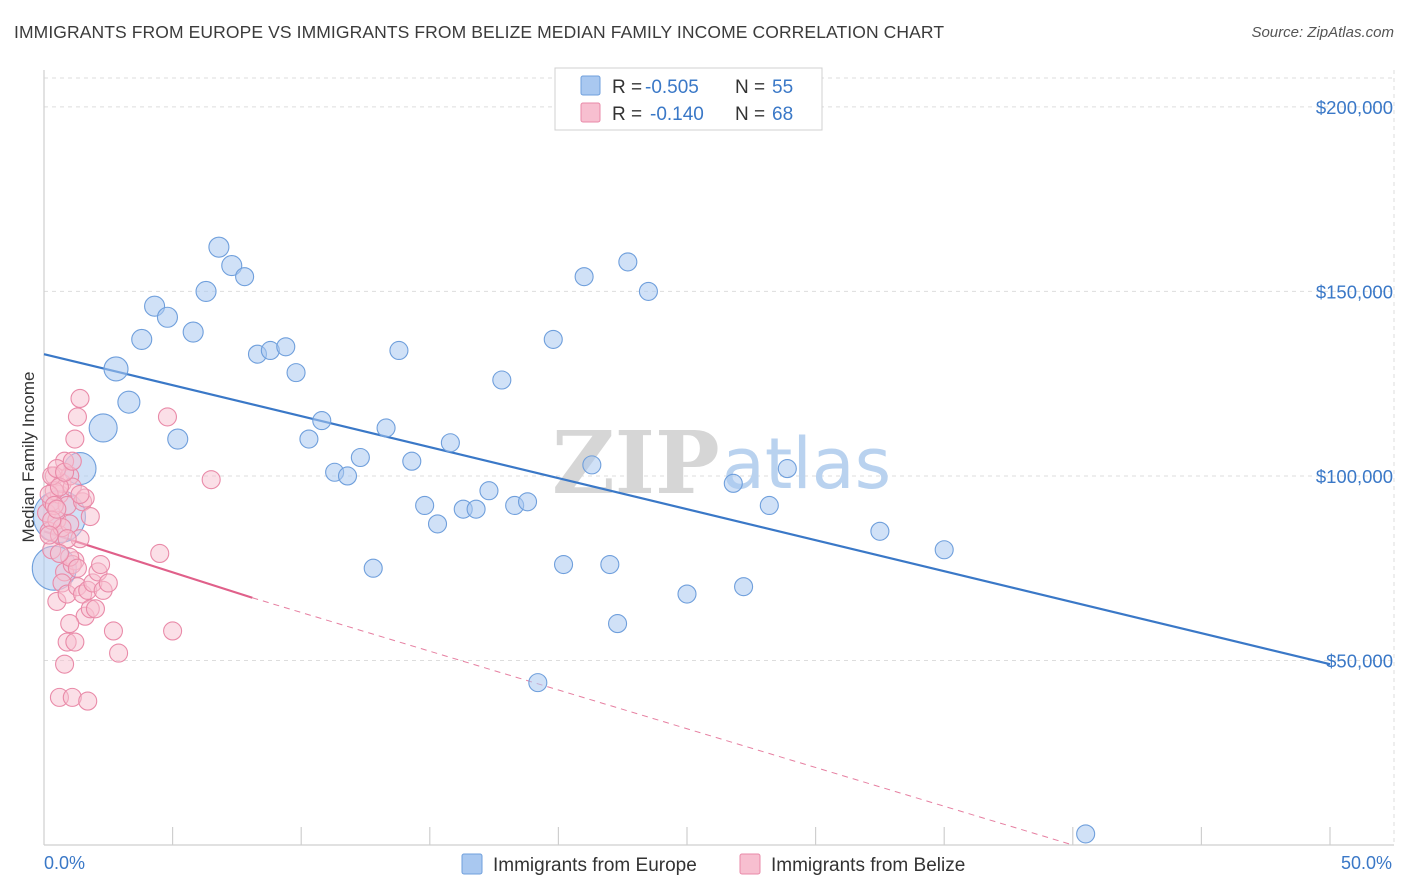 This screenshot has width=1406, height=892. What do you see at coordinates (590, 112) in the screenshot?
I see `legend-swatch-belize` at bounding box center [590, 112].